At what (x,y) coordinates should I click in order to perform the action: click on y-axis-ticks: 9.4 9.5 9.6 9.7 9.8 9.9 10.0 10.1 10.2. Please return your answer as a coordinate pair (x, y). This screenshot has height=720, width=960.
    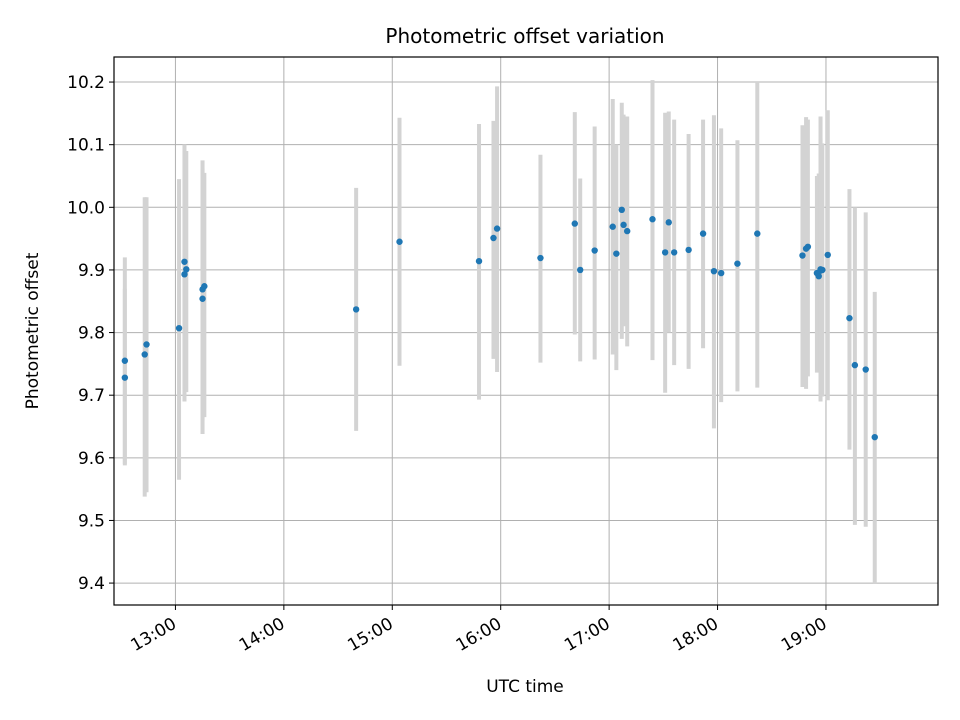
    Looking at the image, I should click on (90, 333).